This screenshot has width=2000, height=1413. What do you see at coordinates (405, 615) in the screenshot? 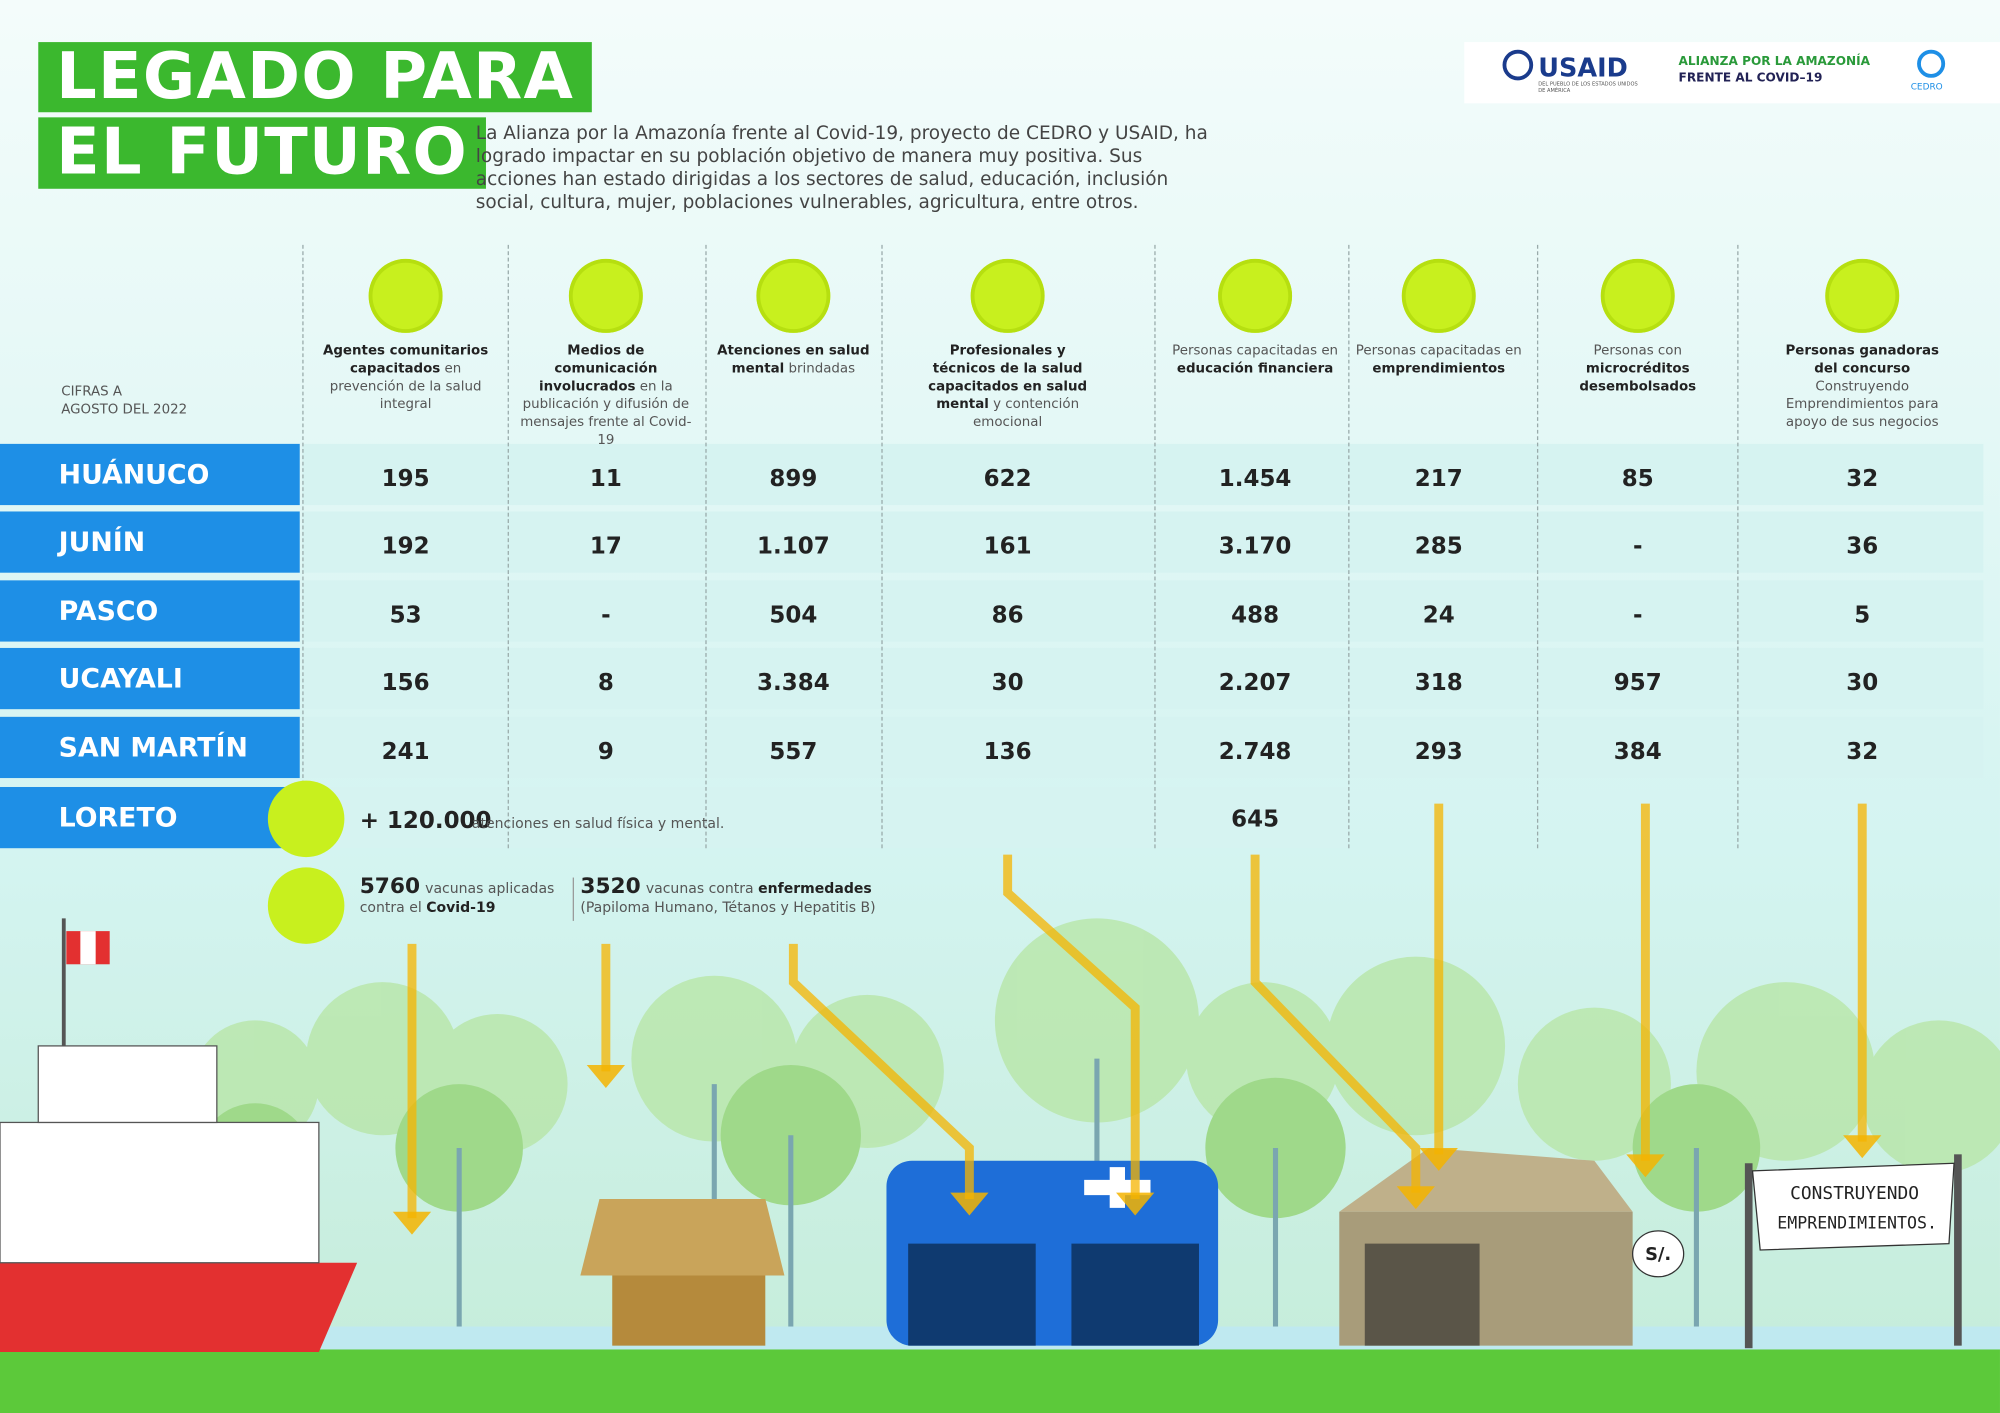
I see `cell: 53` at bounding box center [405, 615].